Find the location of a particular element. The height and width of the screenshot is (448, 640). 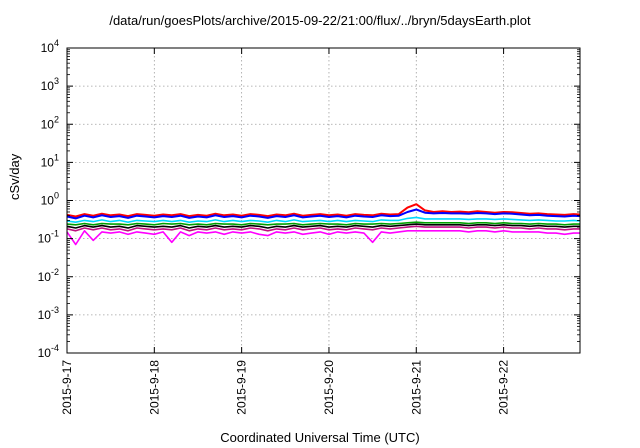

y-tick-label: 10⁻⁴ is located at coordinates (48, 351).